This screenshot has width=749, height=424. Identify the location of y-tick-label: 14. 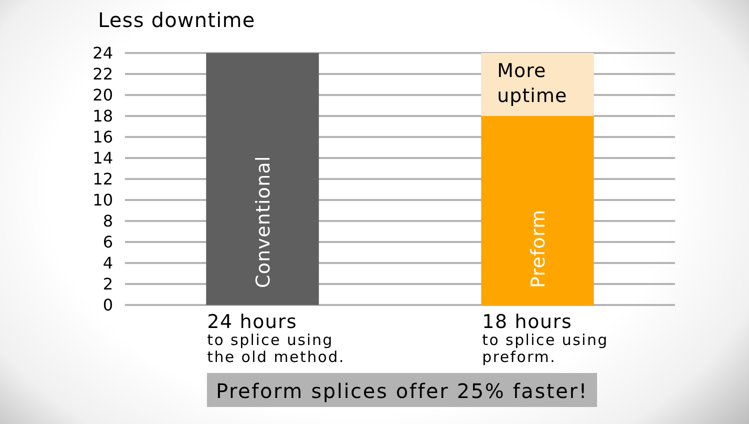
(102, 158).